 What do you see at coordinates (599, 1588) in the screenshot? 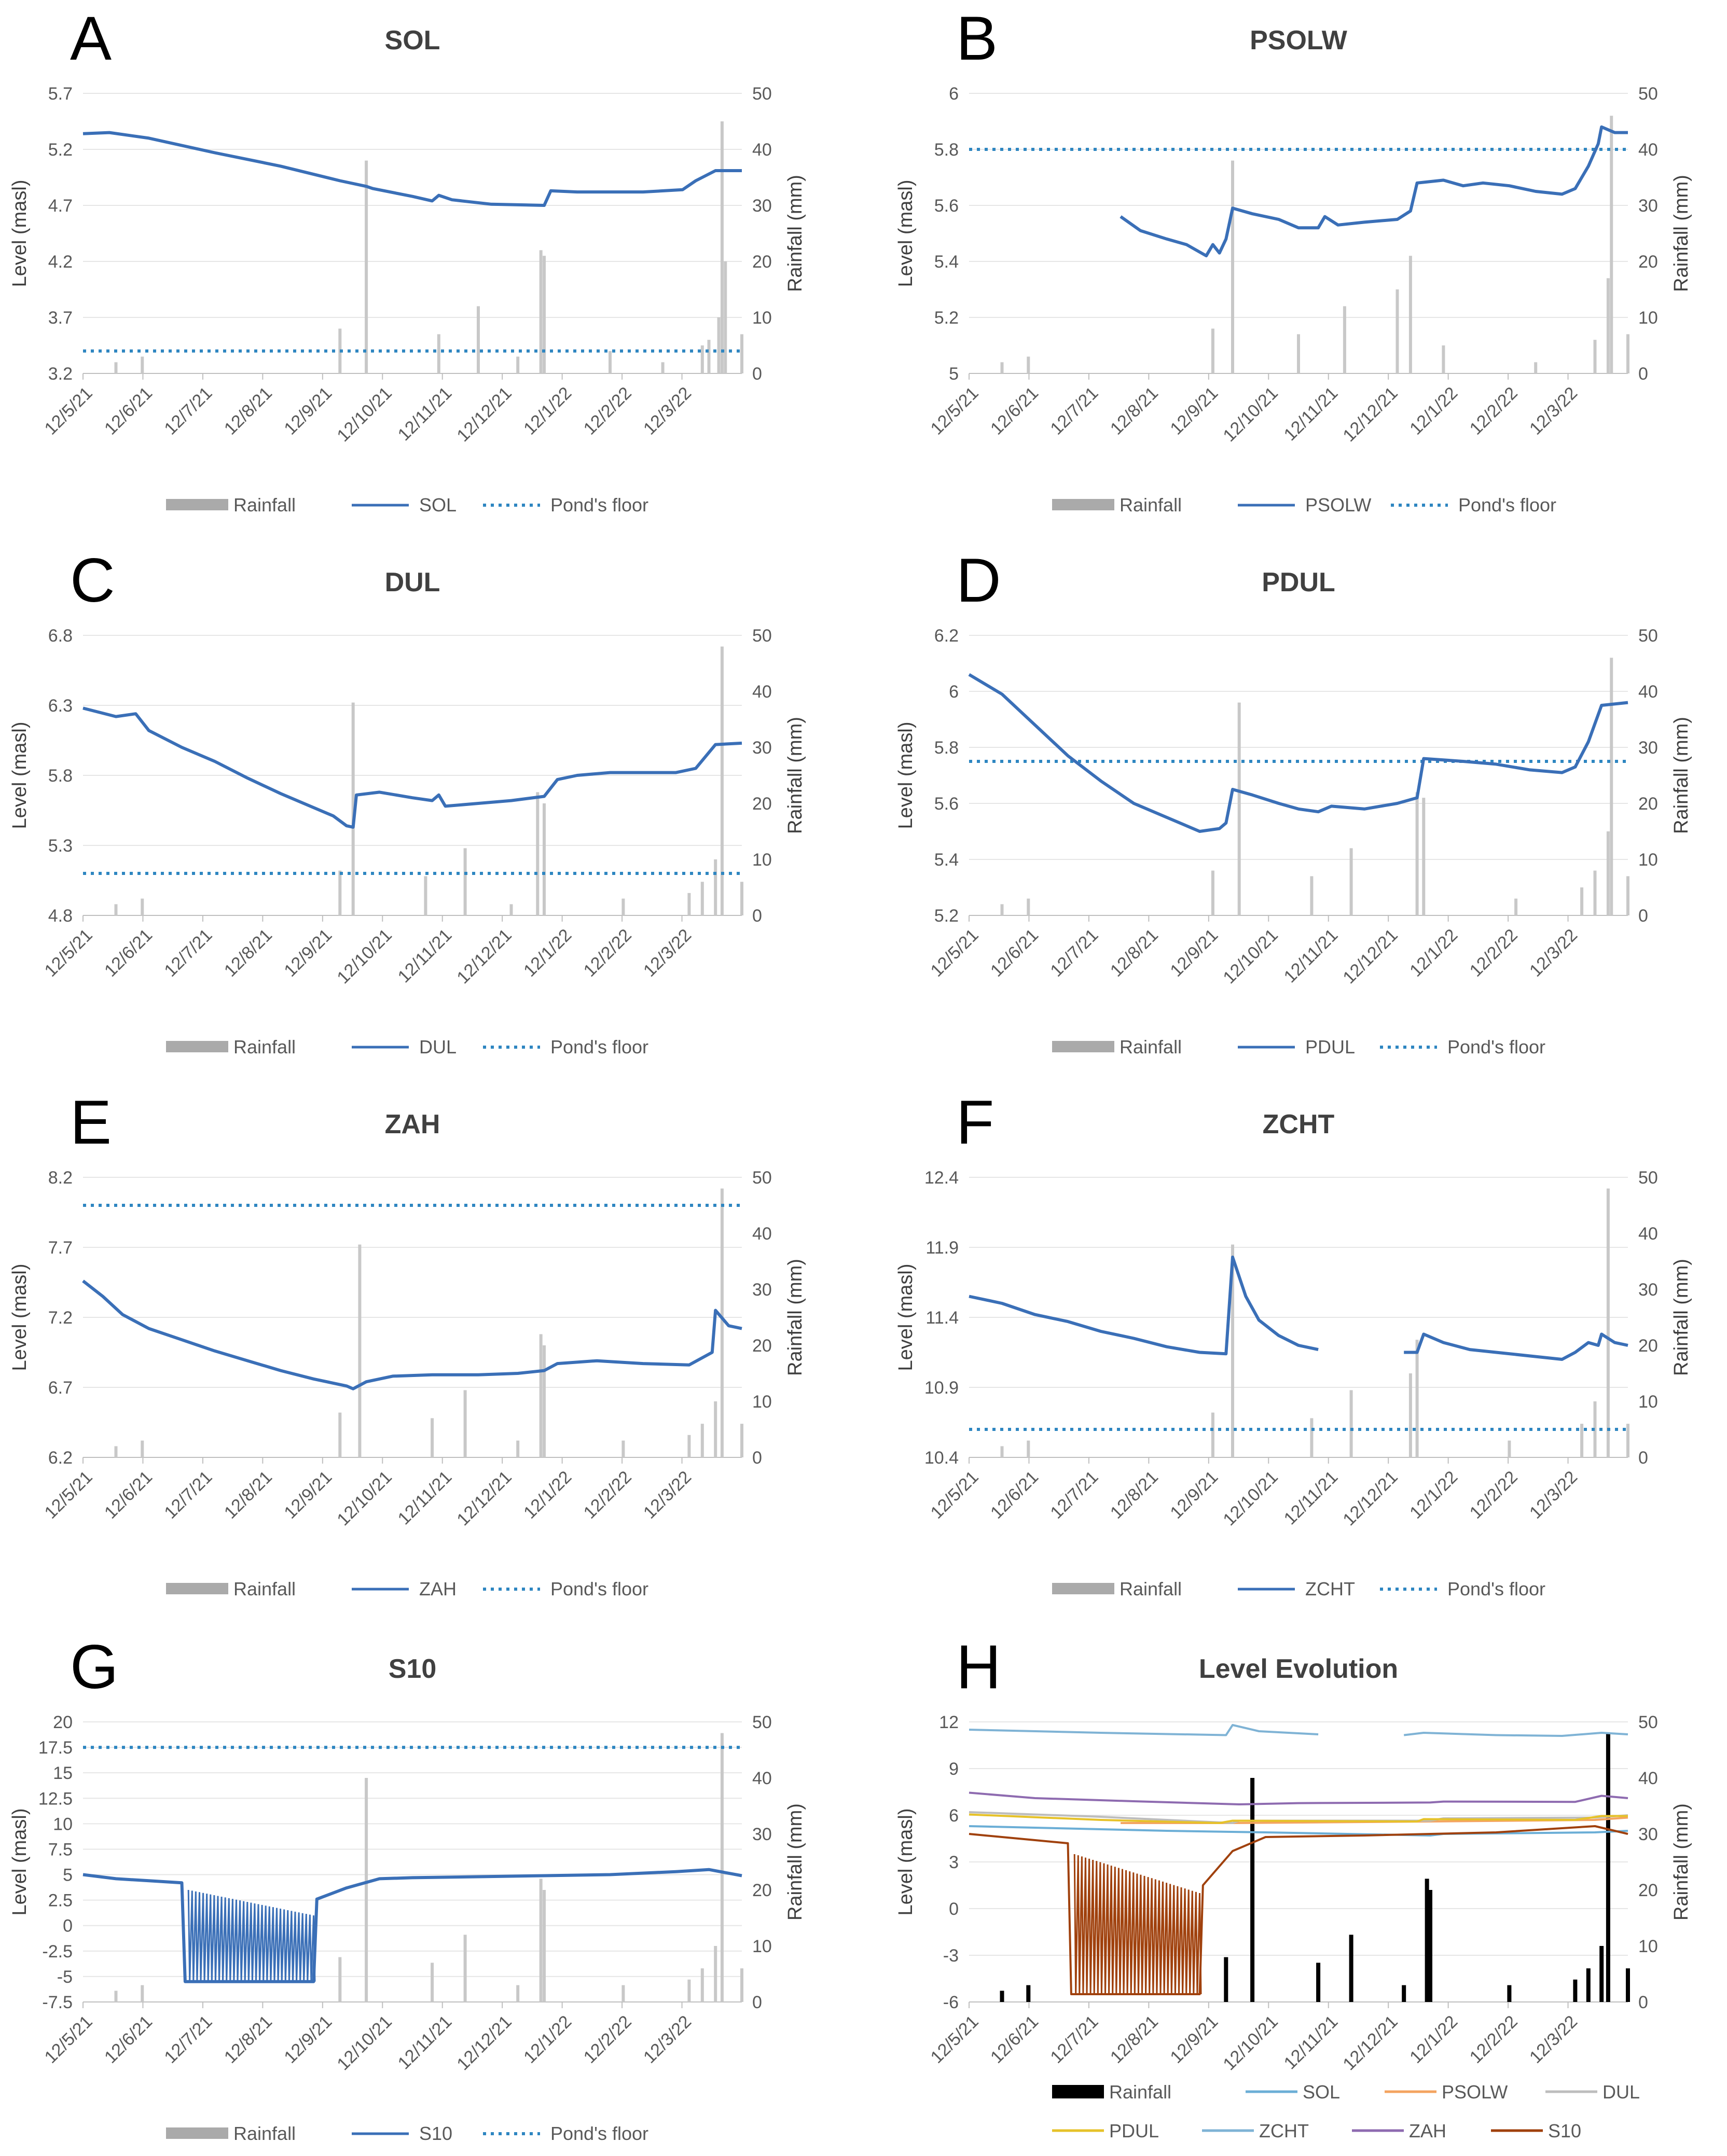
I see `legend-label: Pond's floor` at bounding box center [599, 1588].